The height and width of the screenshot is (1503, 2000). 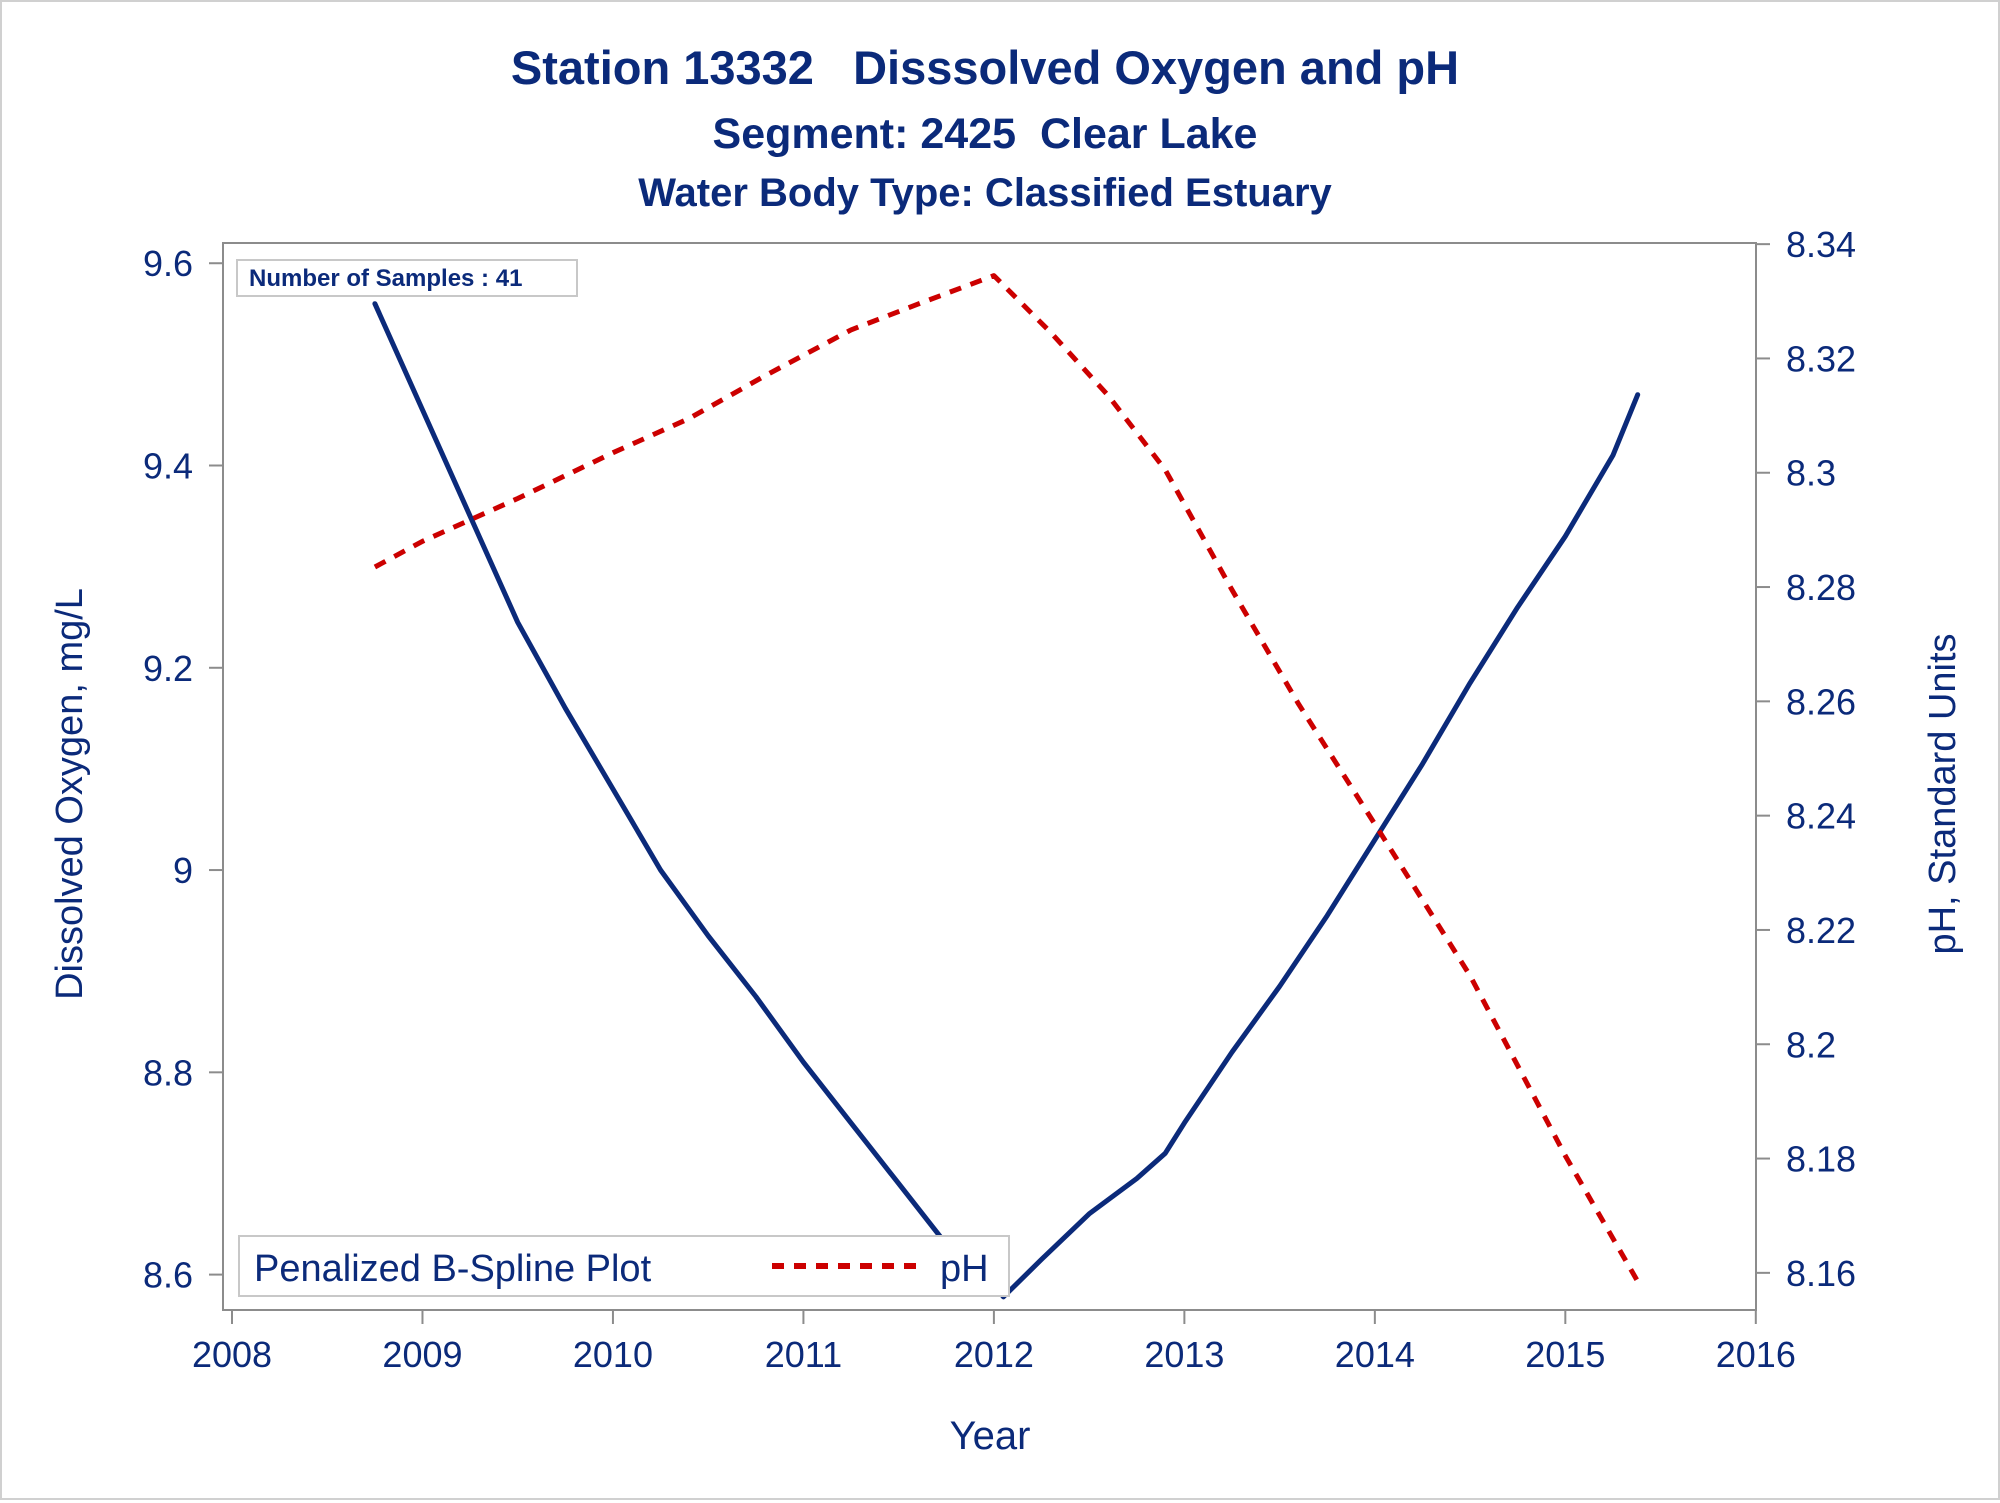 What do you see at coordinates (1811, 473) in the screenshot?
I see `y2-tick-label: 8.3` at bounding box center [1811, 473].